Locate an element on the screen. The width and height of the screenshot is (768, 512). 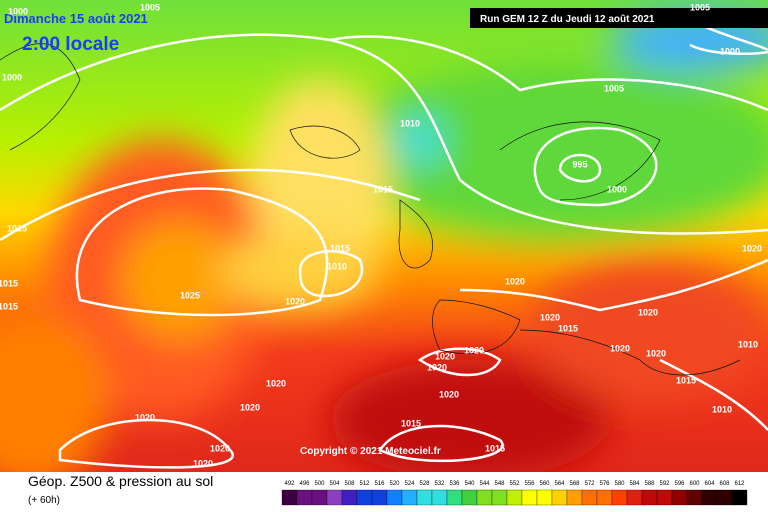
scale-label: 580 is located at coordinates (619, 484).